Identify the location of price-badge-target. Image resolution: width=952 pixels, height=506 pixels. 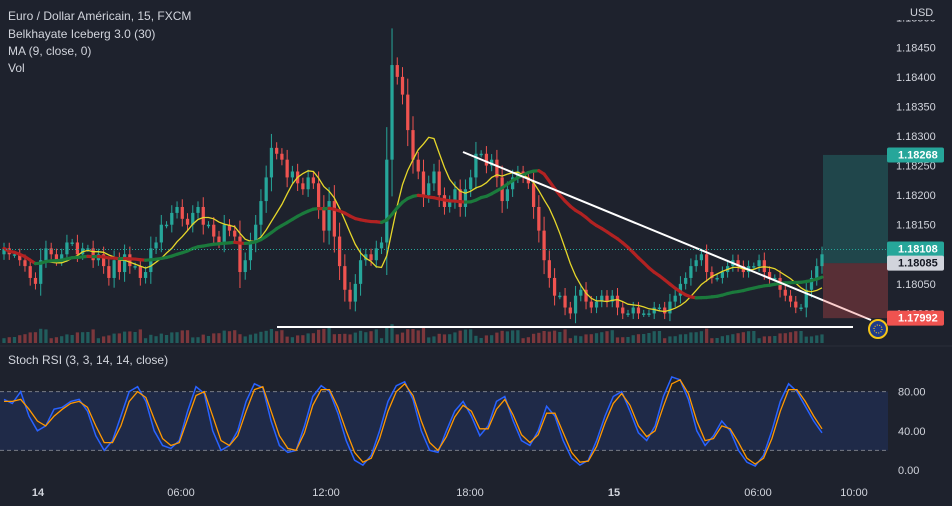
(915, 155).